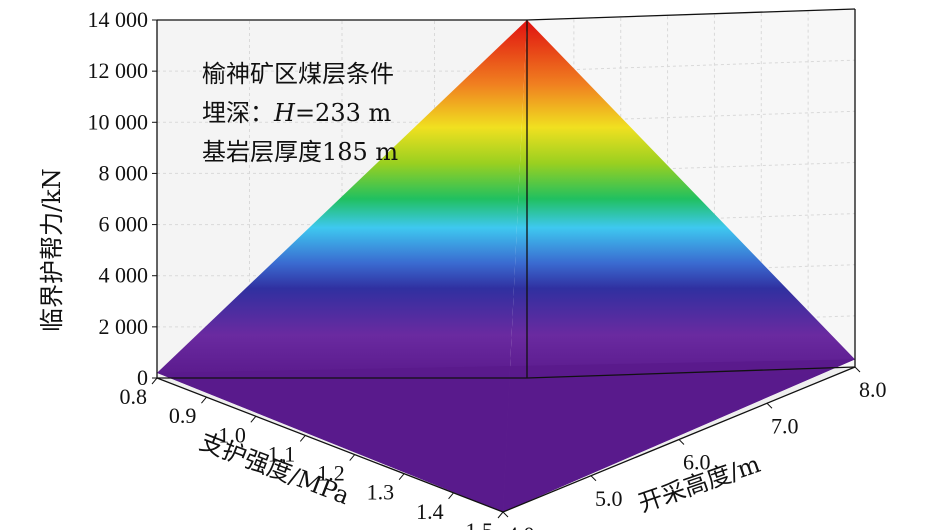 The image size is (945, 530). Describe the element at coordinates (609, 498) in the screenshot. I see `y-tick-label: 5.0` at that location.